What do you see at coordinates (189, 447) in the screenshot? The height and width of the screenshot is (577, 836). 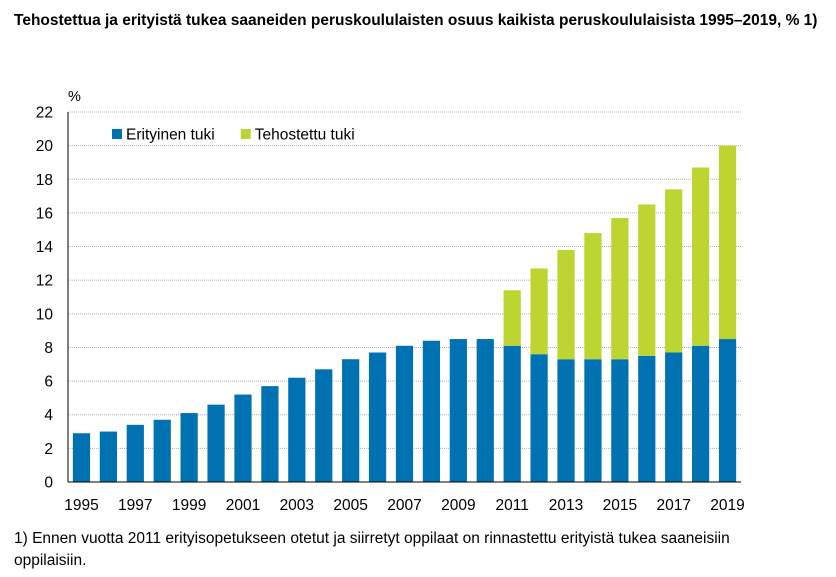 I see `bar-erityinen-tuki-1999` at bounding box center [189, 447].